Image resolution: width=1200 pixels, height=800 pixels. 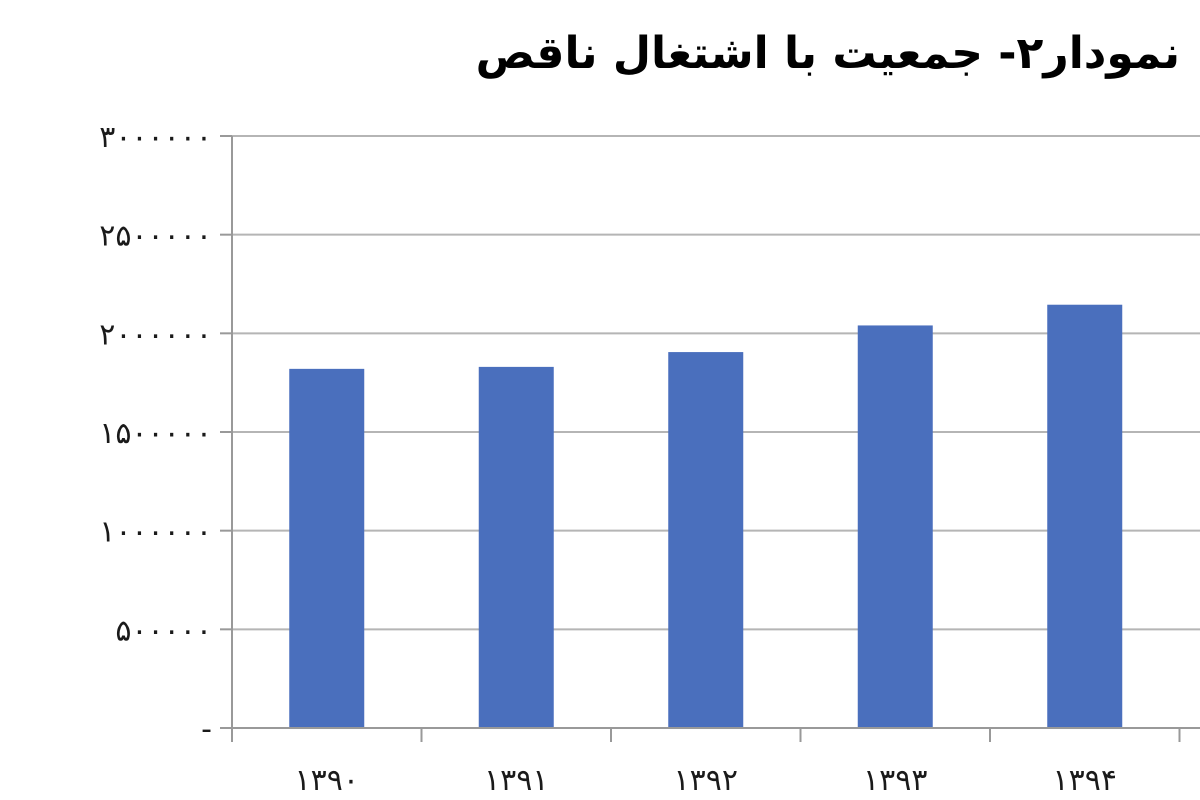 I want to click on x-tick-label: ۱۳۹۳, so click(x=895, y=780).